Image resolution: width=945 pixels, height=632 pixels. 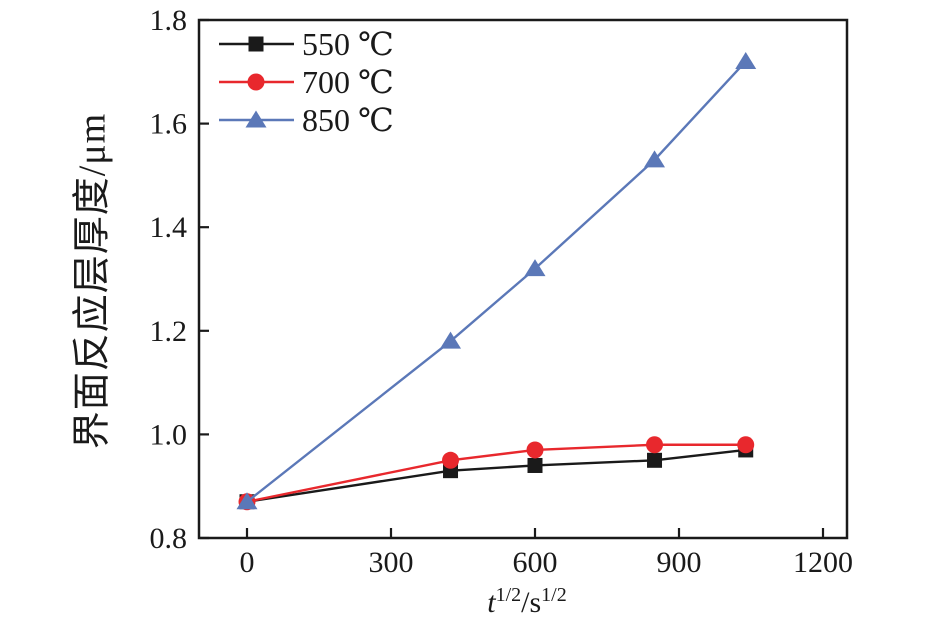 I want to click on y-tick-label: 1.6, so click(x=169, y=124).